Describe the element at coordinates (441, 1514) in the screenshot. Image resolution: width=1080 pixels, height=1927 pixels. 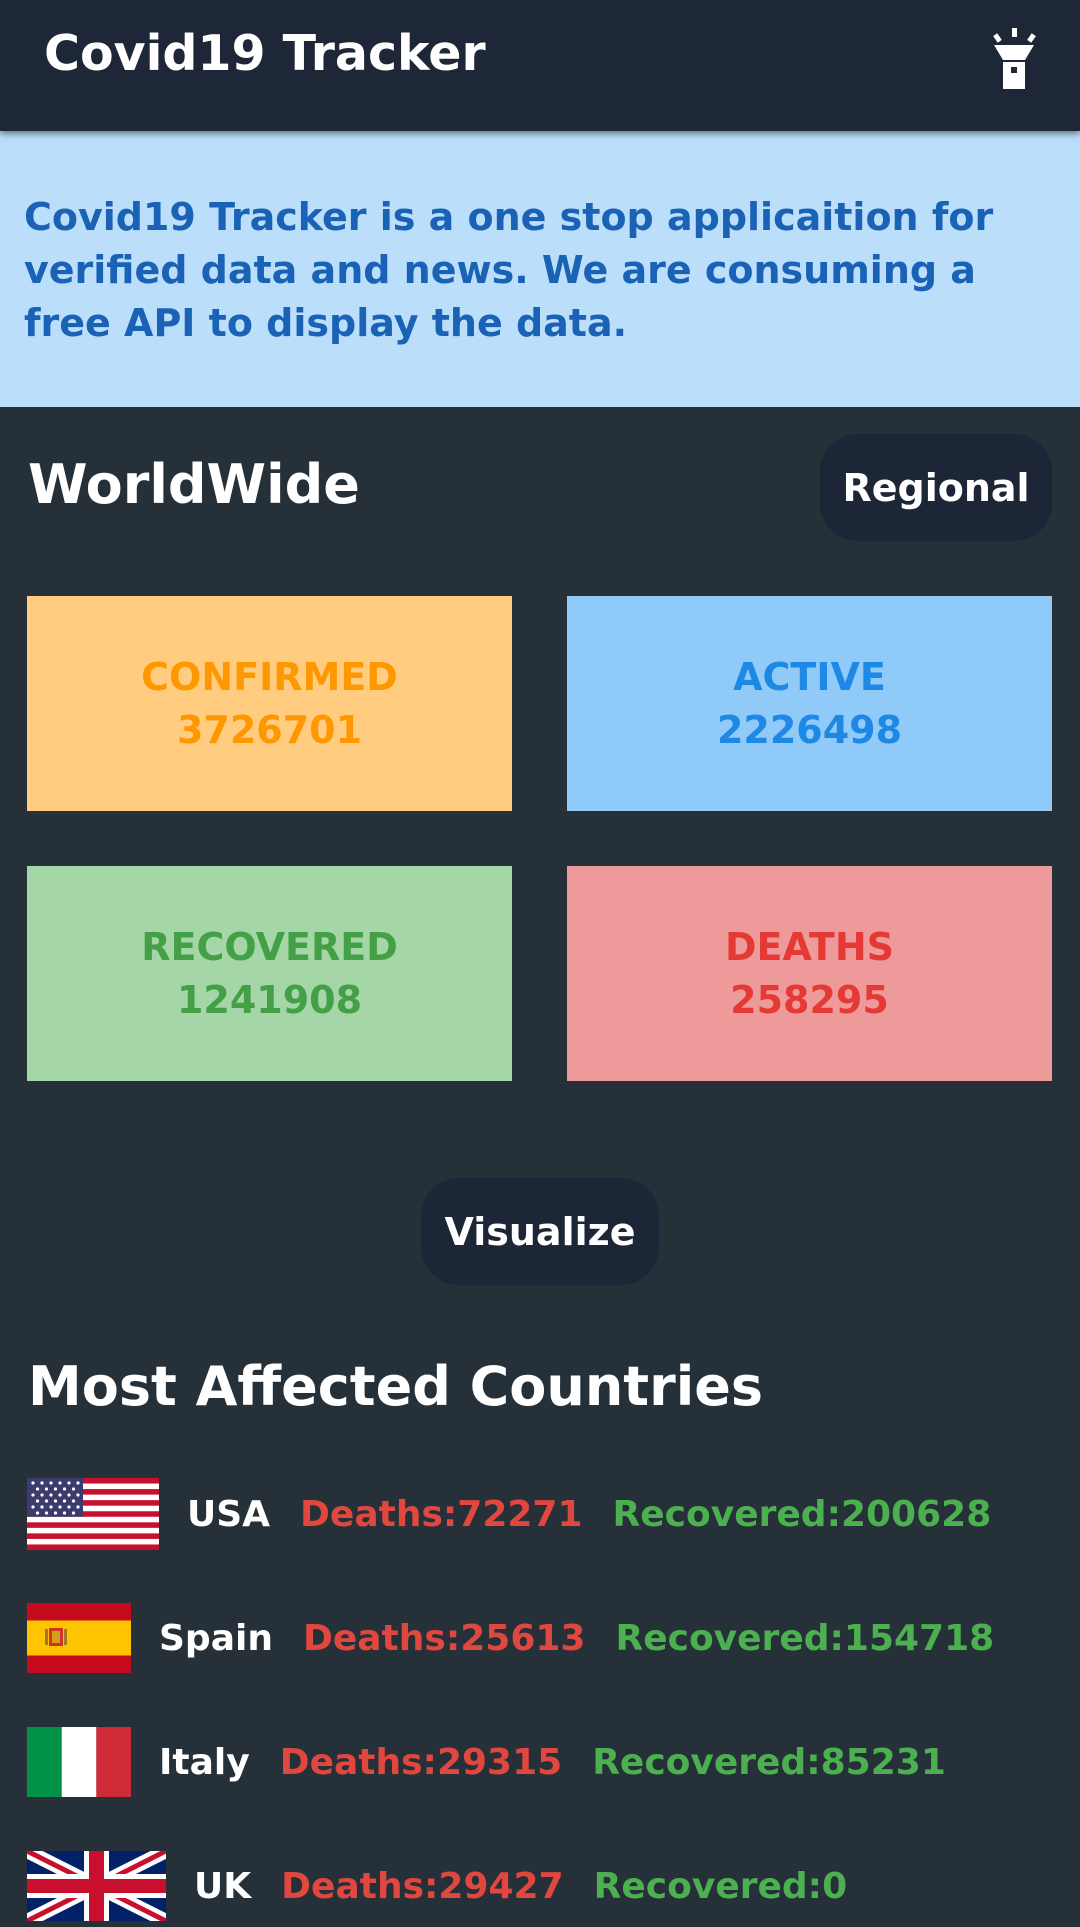
I see `country-deaths: Deaths:72271` at that location.